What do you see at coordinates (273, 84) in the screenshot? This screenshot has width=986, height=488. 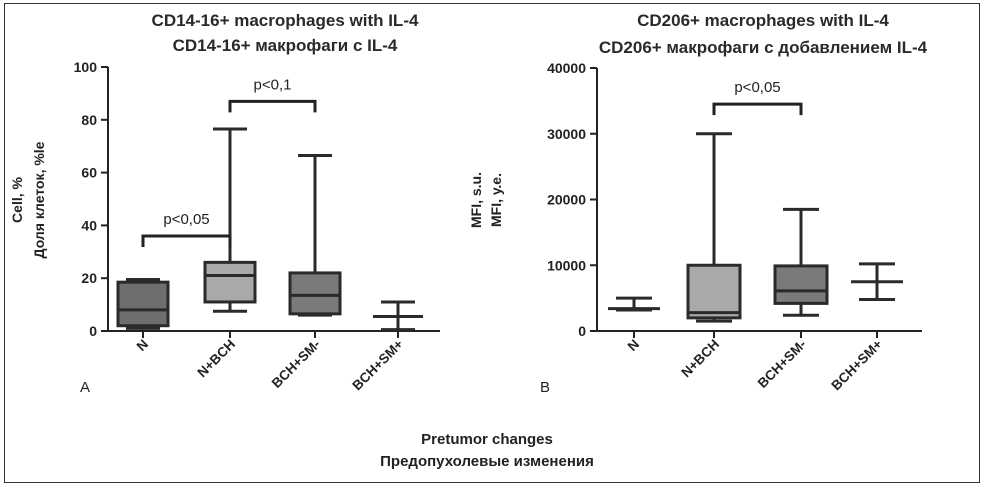 I see `p-value-label: p<0,1` at bounding box center [273, 84].